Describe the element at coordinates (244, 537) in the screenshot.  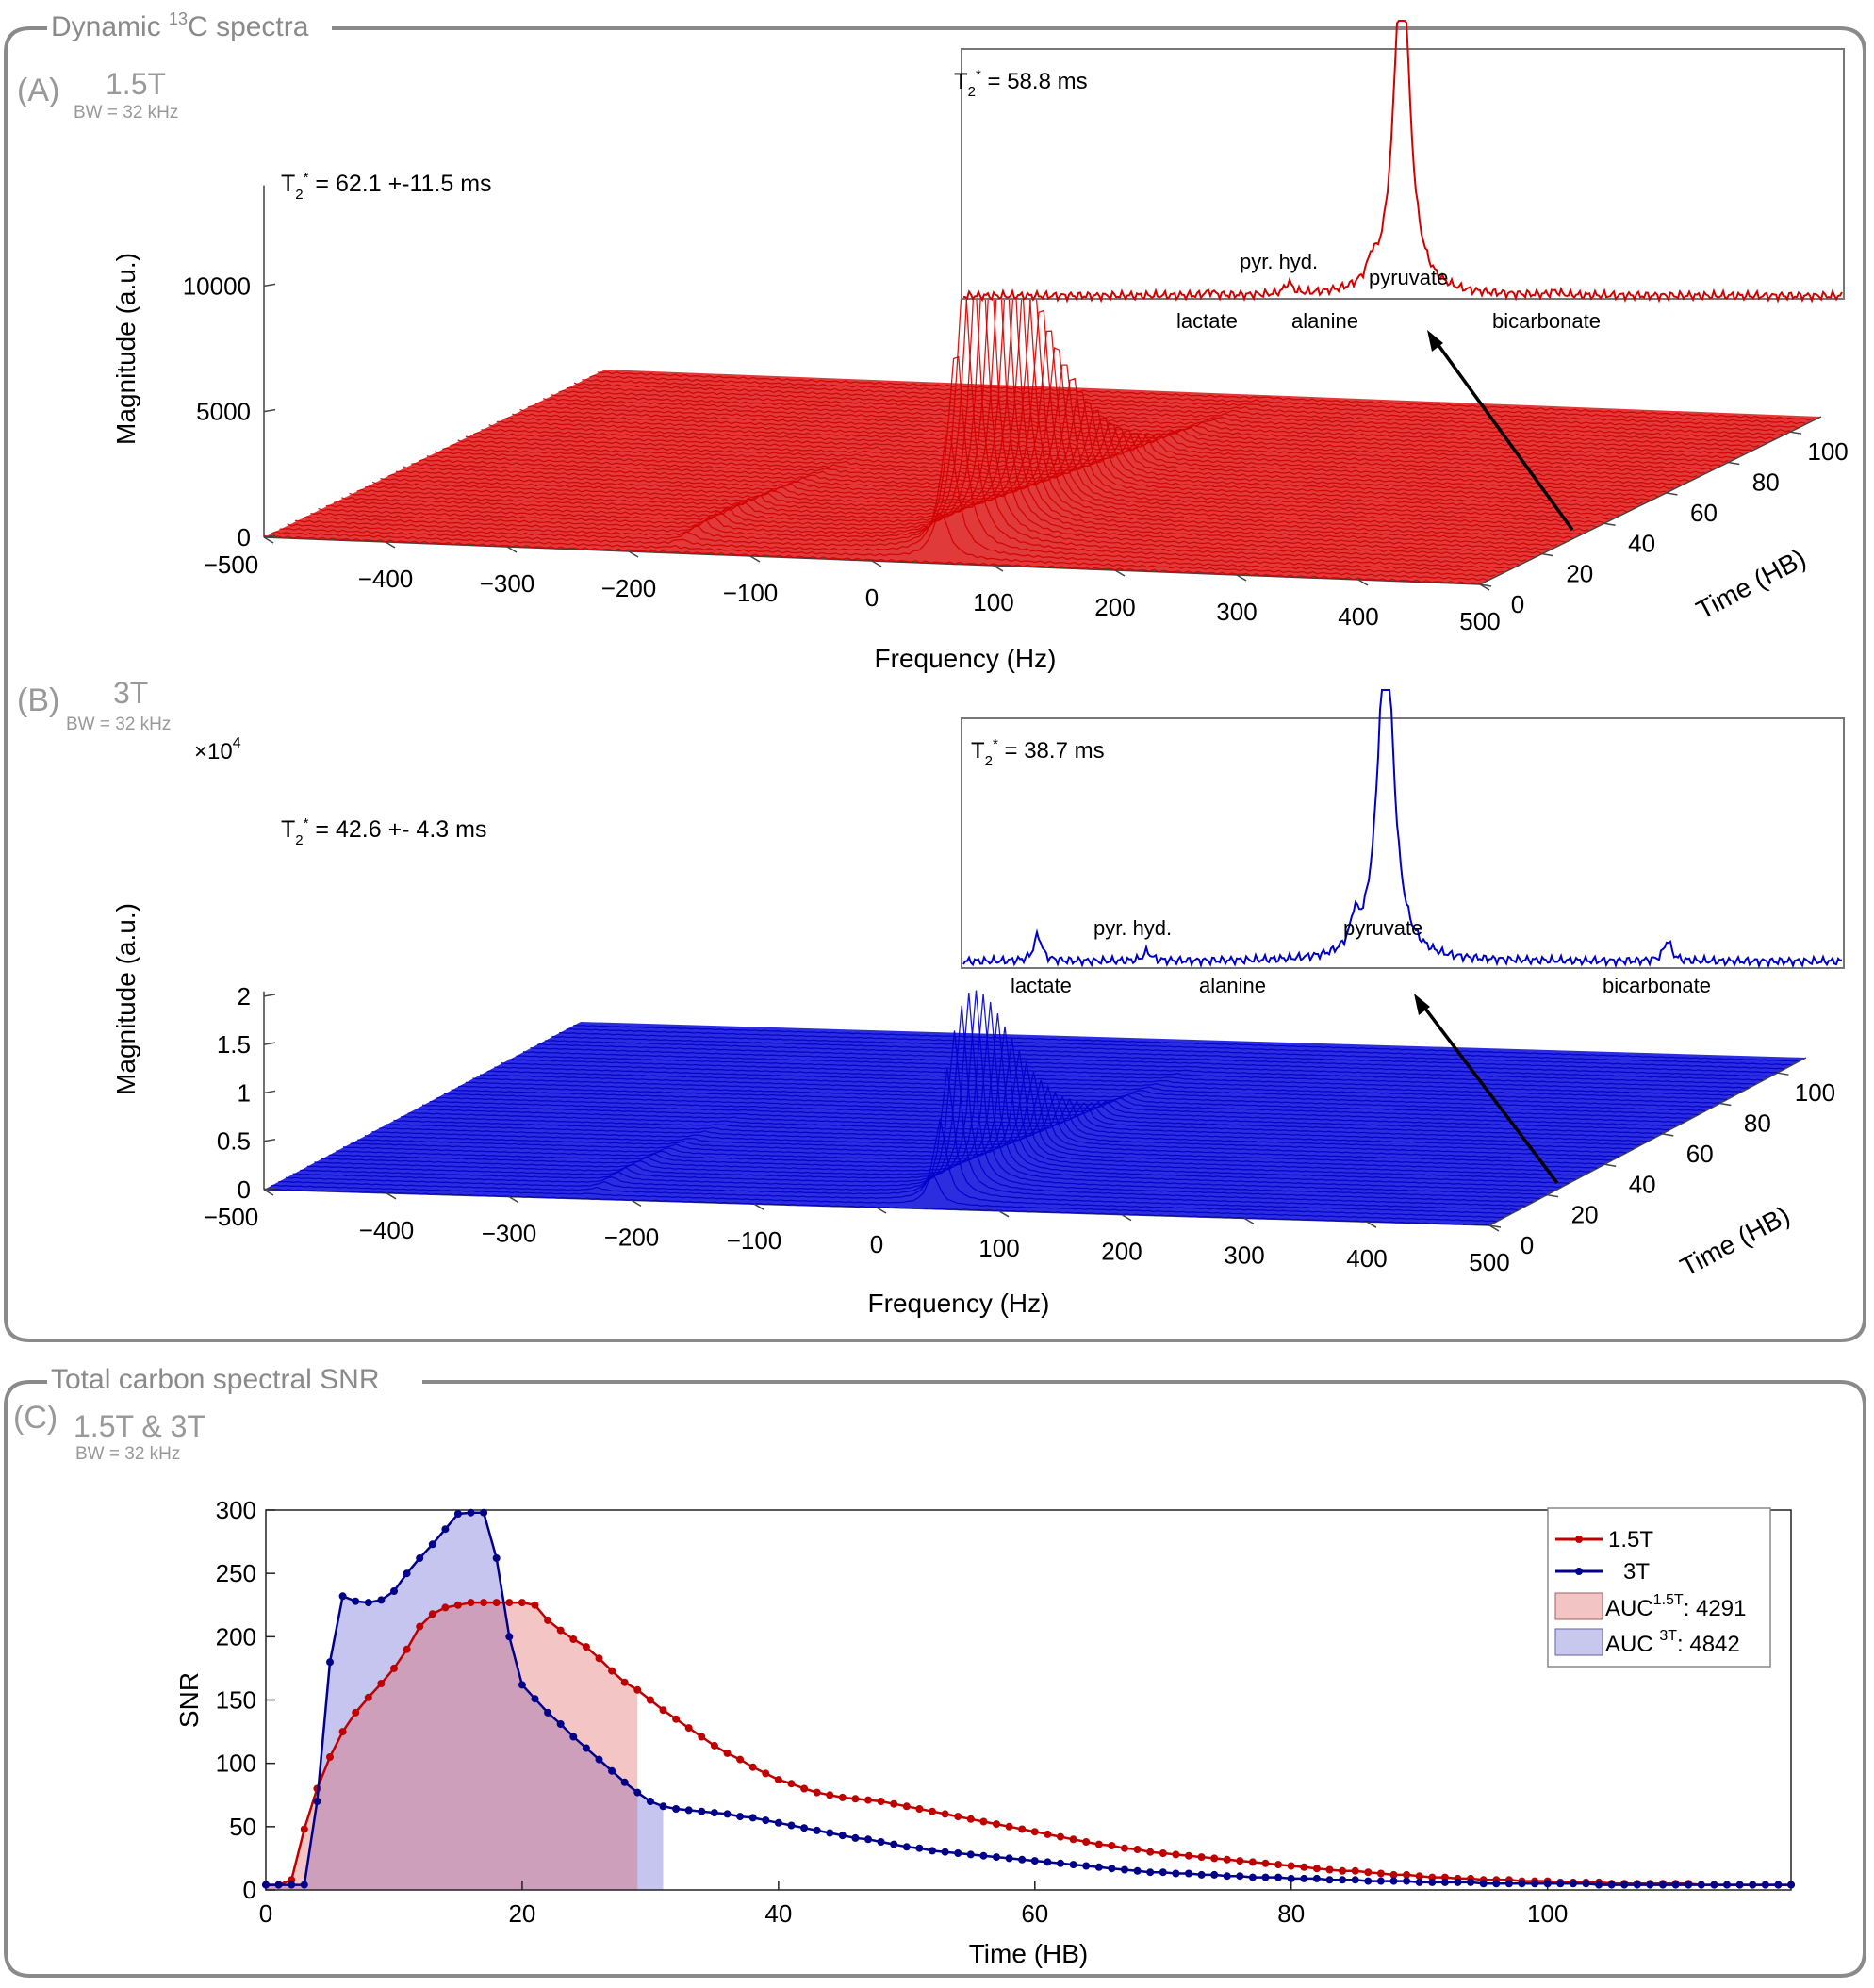
I see `panel-a-magnitude-tick-label-0: 0` at that location.